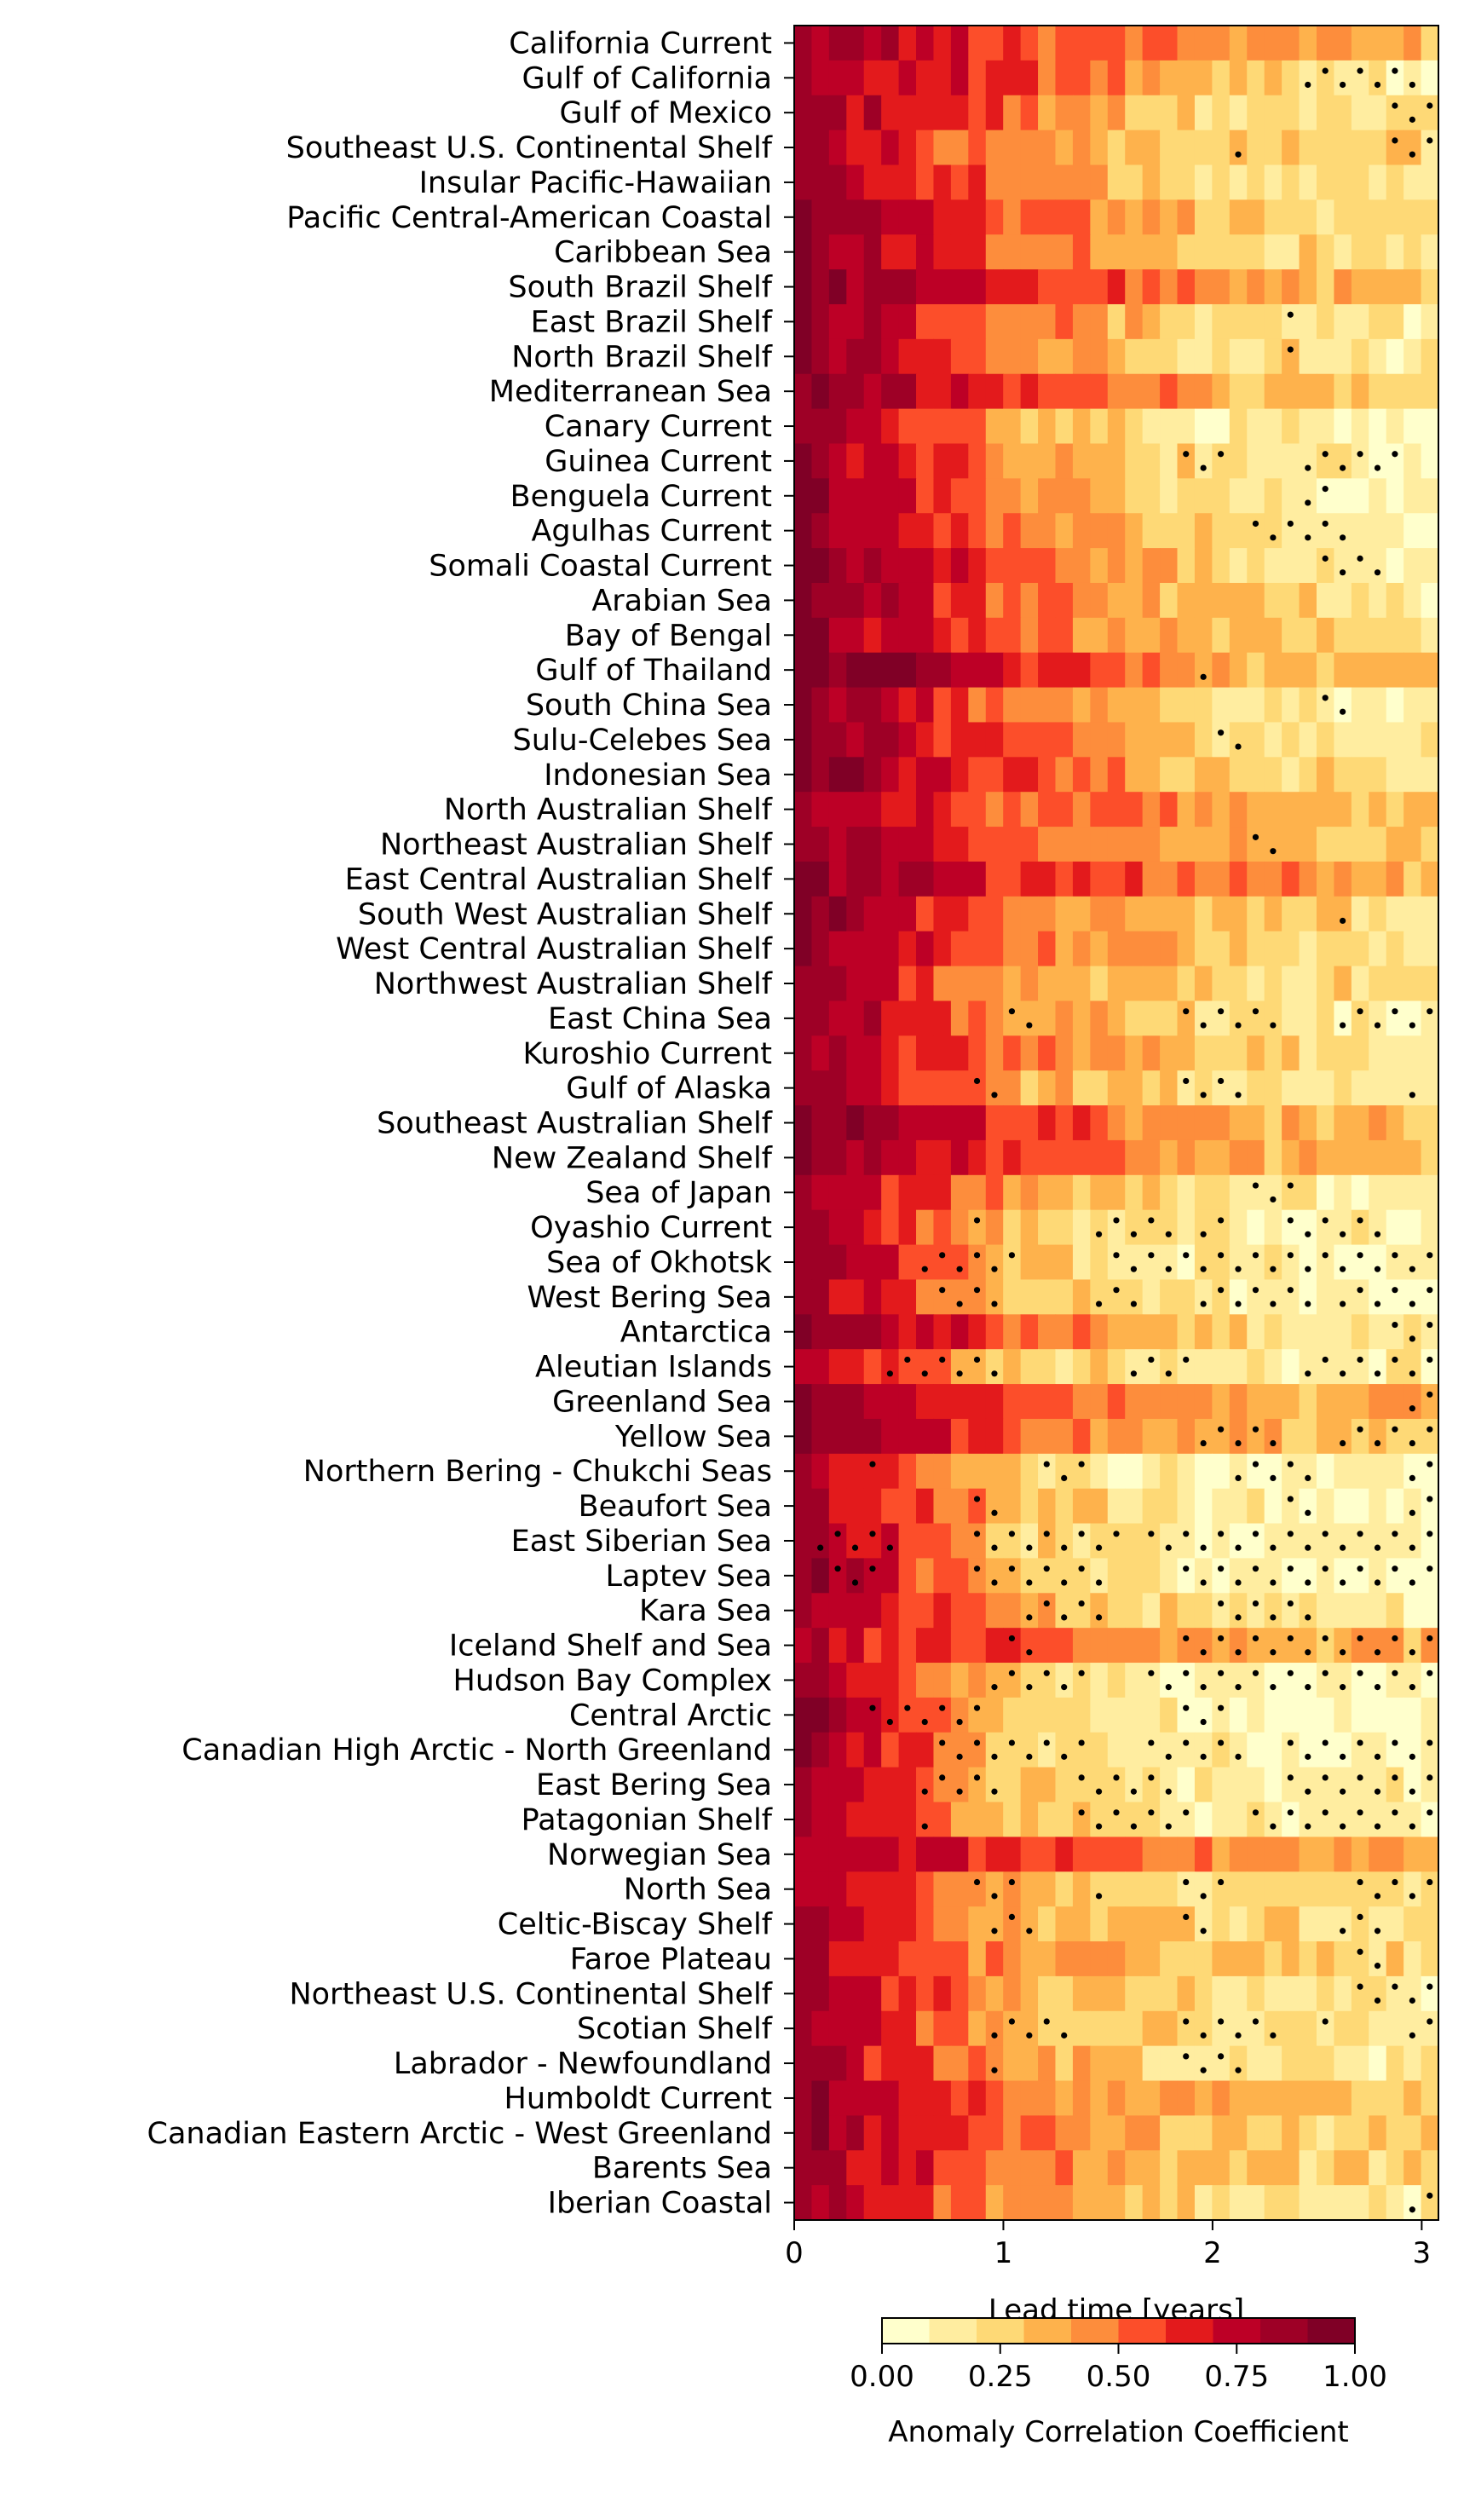 This screenshot has width=1464, height=2520. Describe the element at coordinates (638, 2099) in the screenshot. I see `region-label: Humboldt Current` at that location.